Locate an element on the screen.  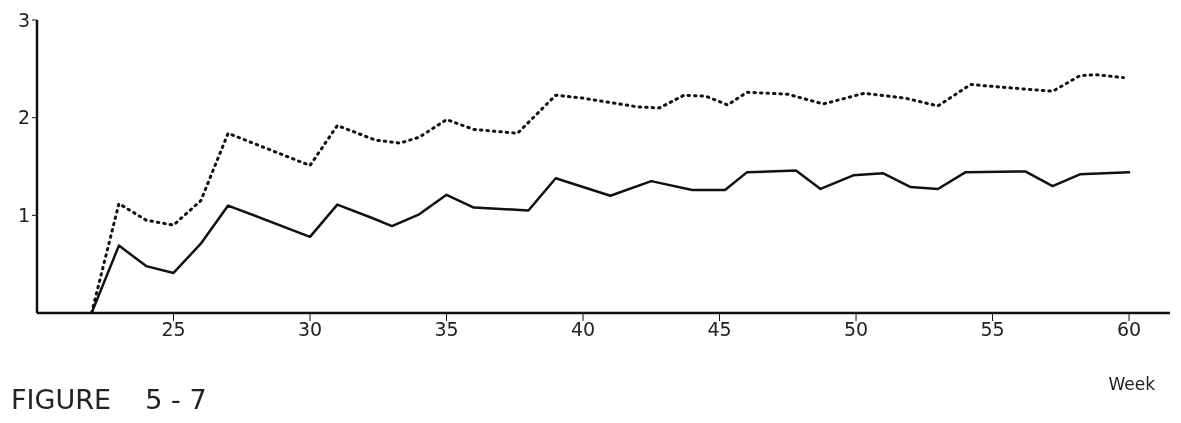
y-tick-label: 3 is located at coordinates (23, 19).